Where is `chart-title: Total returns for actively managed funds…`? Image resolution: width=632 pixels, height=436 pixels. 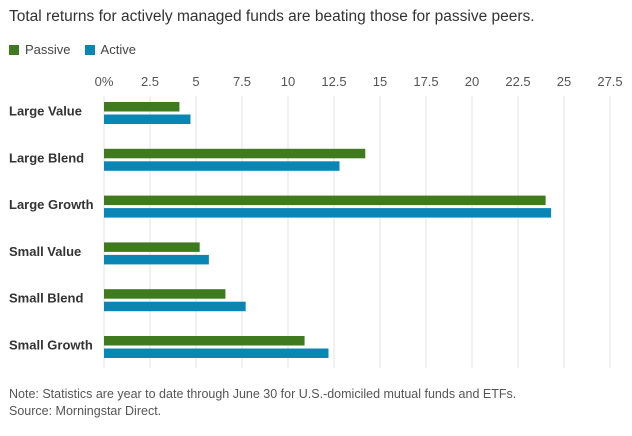
chart-title: Total returns for actively managed funds… is located at coordinates (272, 16).